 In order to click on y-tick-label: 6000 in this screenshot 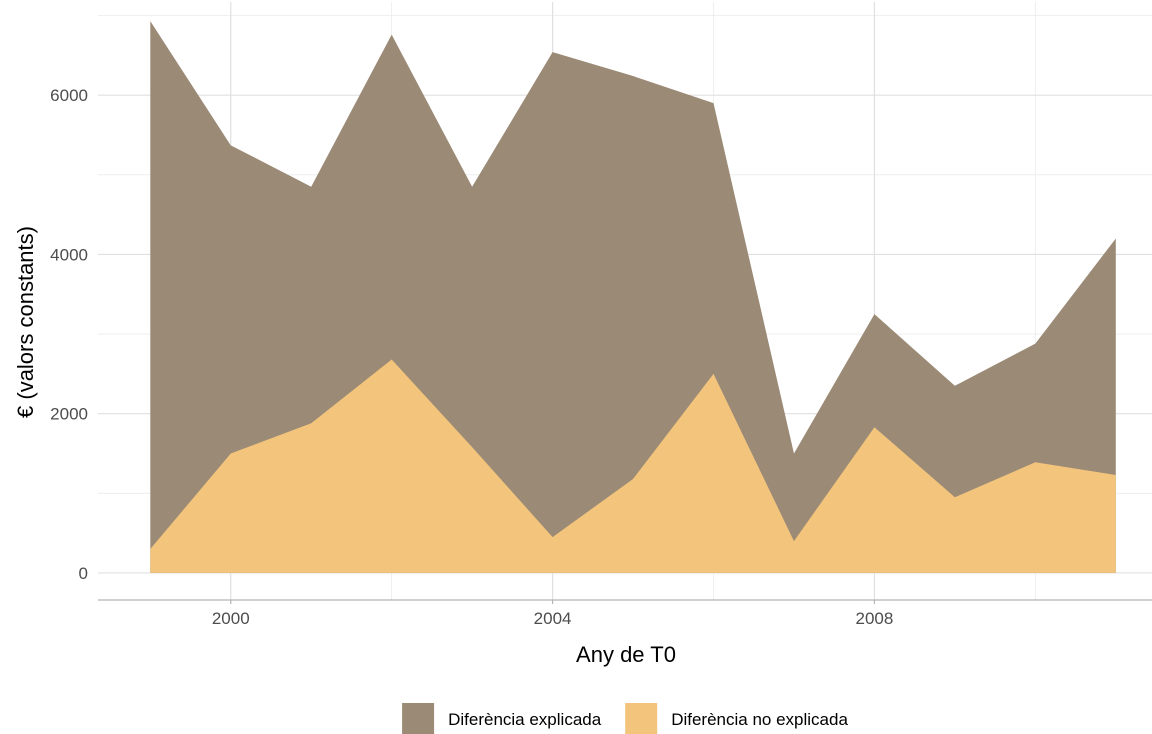, I will do `click(69, 95)`.